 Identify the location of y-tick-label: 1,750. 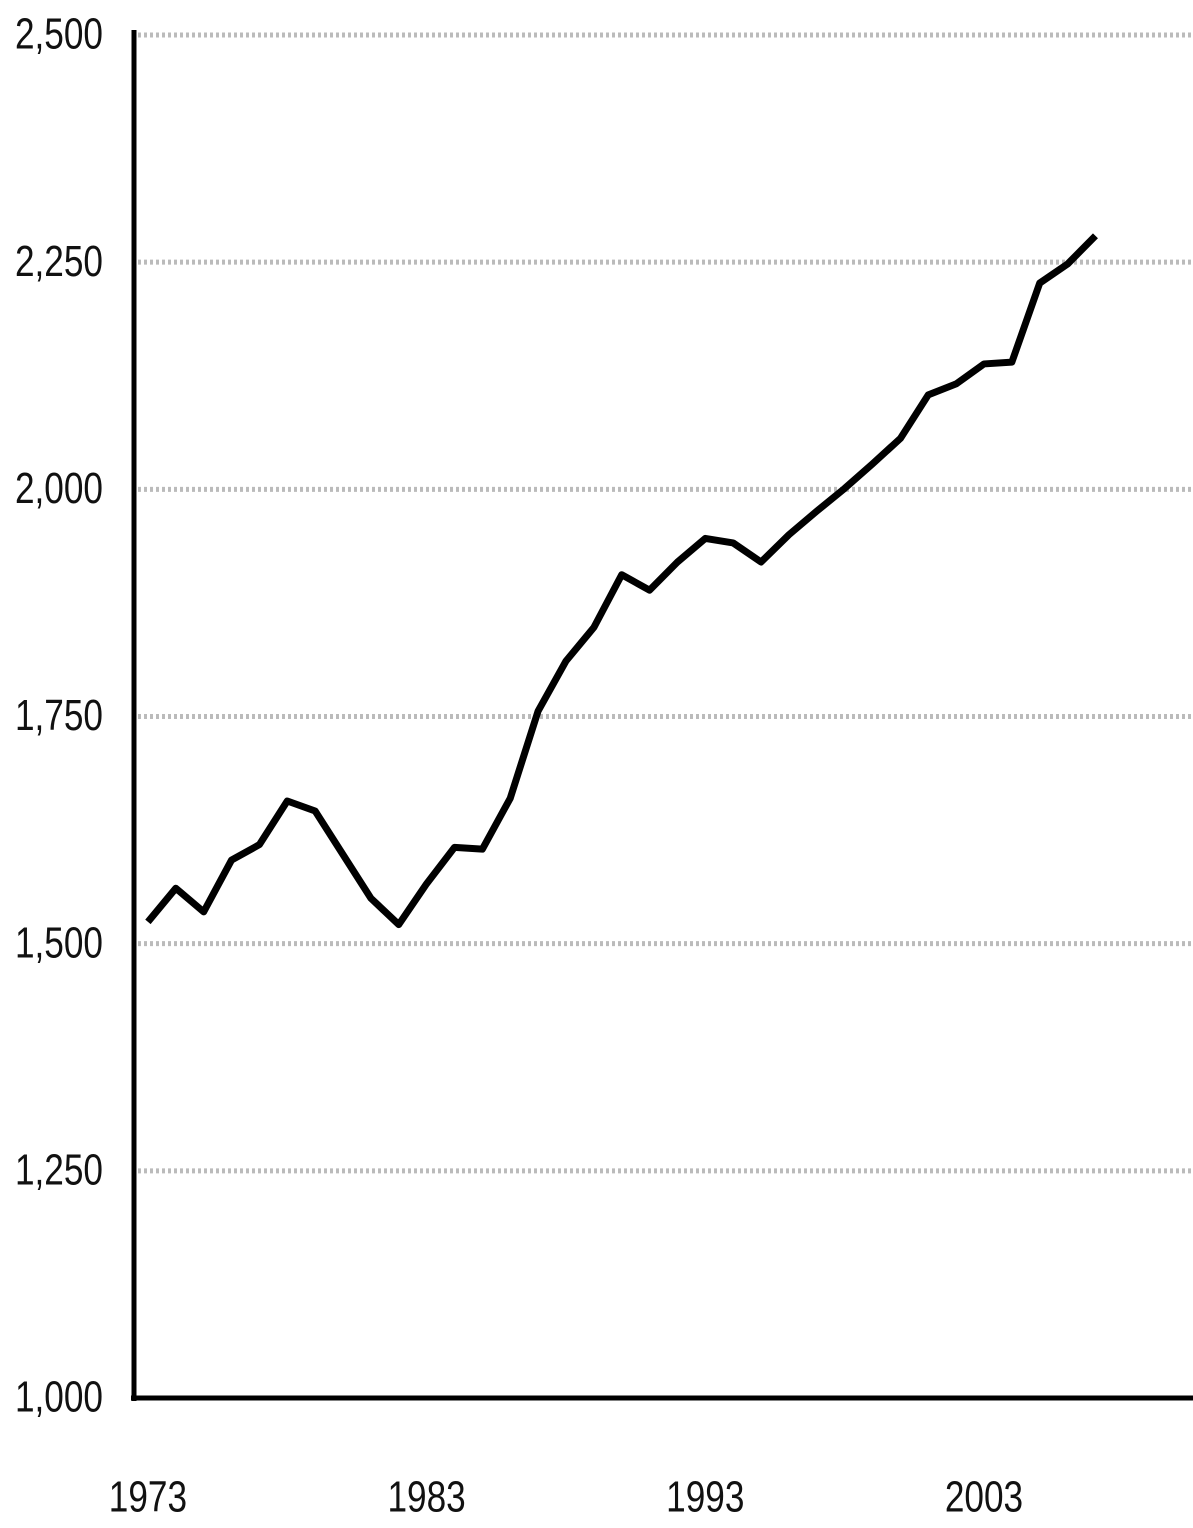
(59, 715).